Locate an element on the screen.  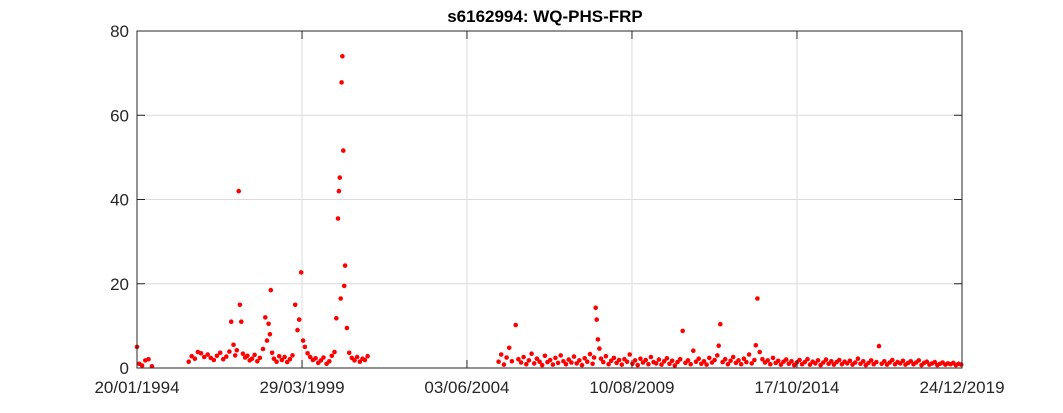
x-tick-label: 17/10/2014 is located at coordinates (796, 387).